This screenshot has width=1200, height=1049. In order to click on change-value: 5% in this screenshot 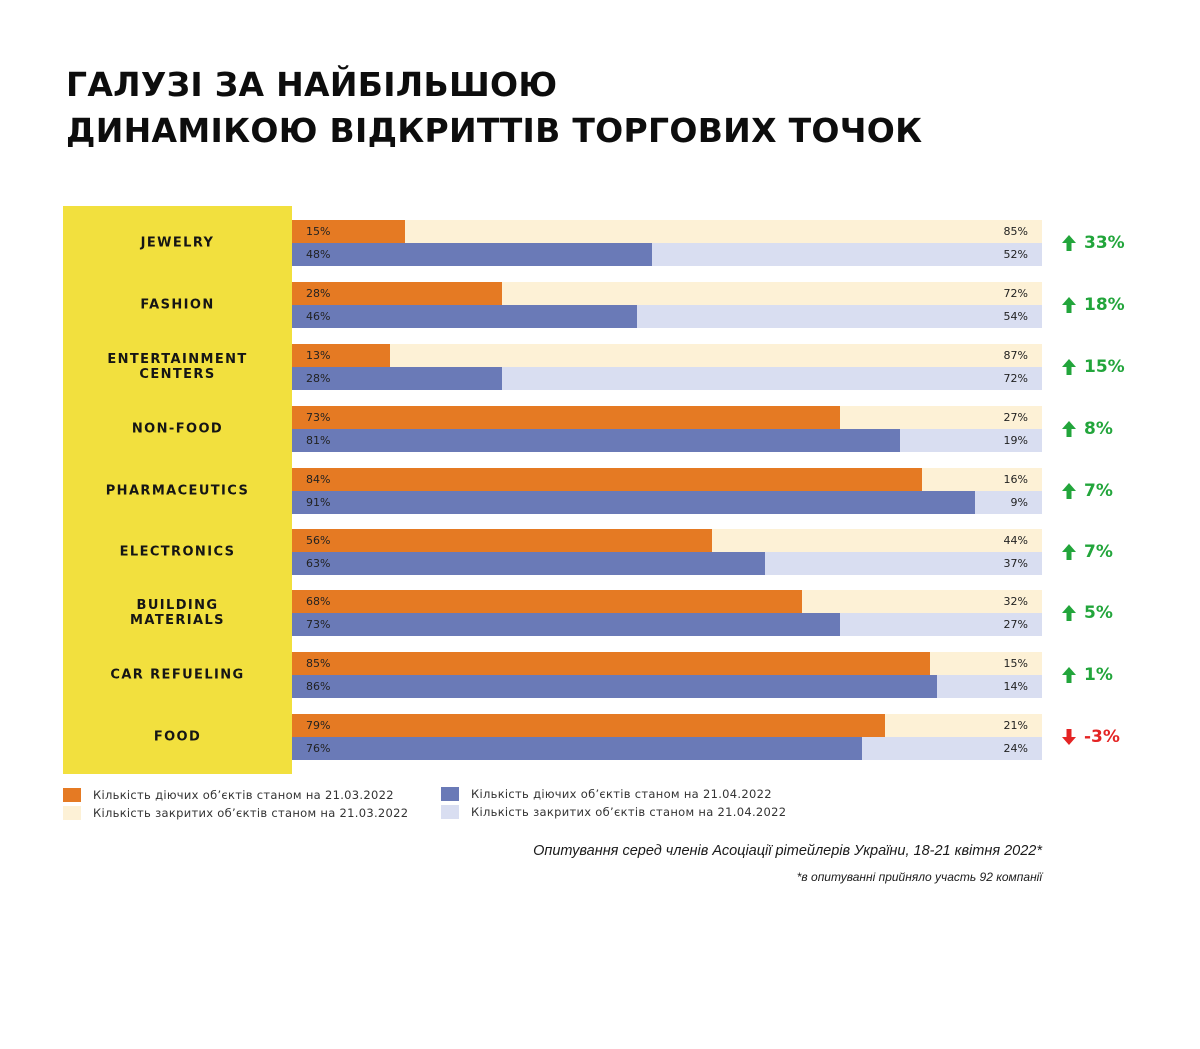, I will do `click(1098, 613)`.